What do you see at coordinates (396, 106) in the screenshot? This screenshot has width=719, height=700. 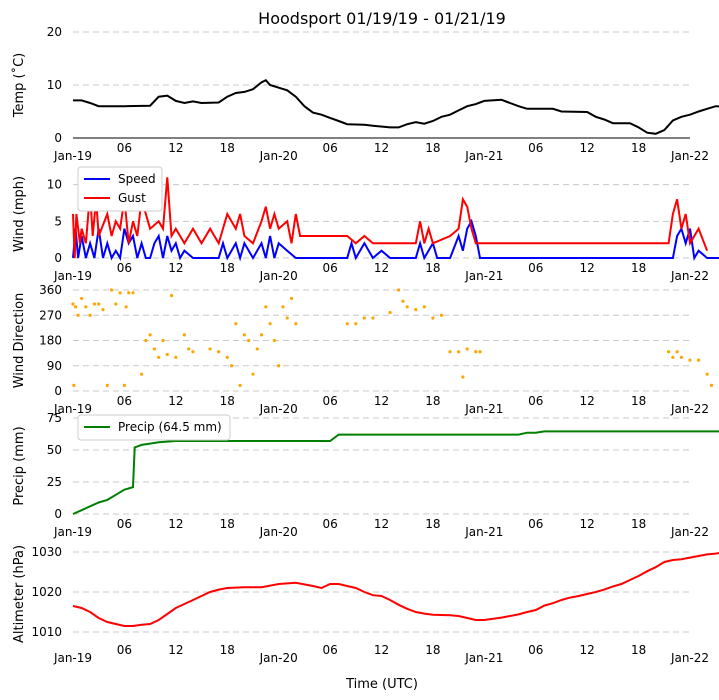 I see `series-line-temp` at bounding box center [396, 106].